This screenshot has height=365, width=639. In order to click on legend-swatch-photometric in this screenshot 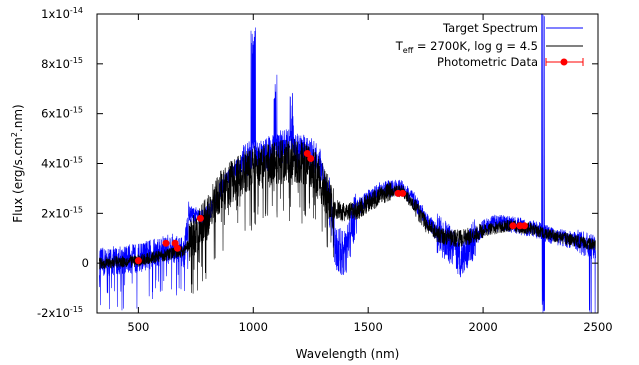, I will do `click(564, 62)`.